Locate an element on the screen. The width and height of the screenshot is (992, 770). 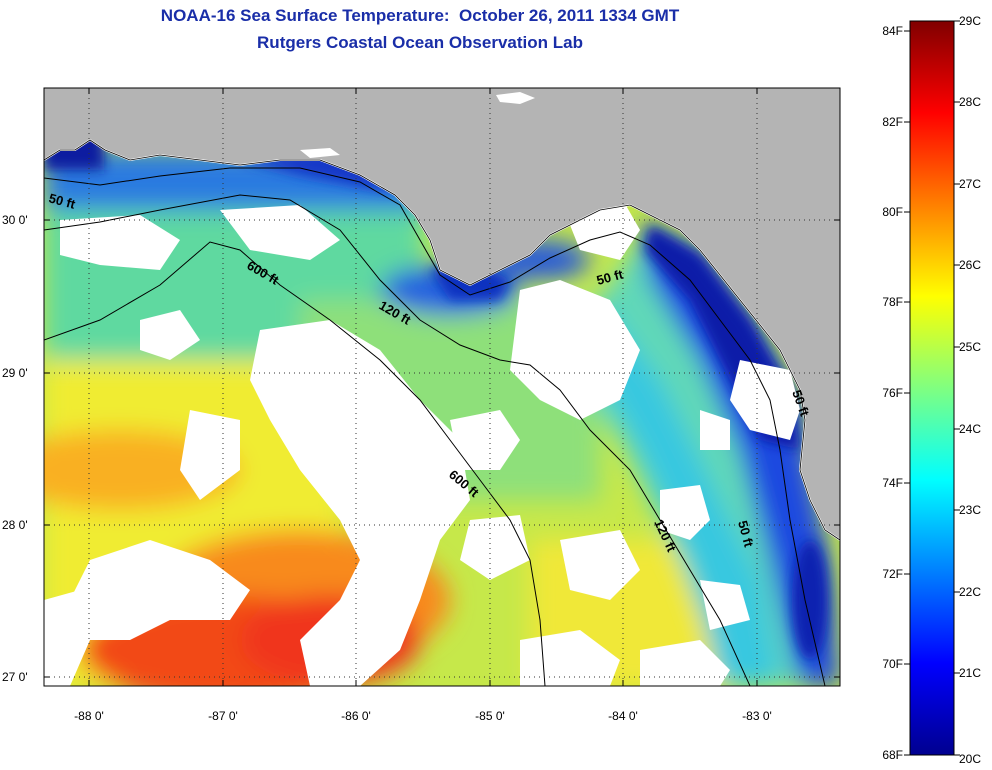
colorbar-f-label: 84F is located at coordinates (892, 31).